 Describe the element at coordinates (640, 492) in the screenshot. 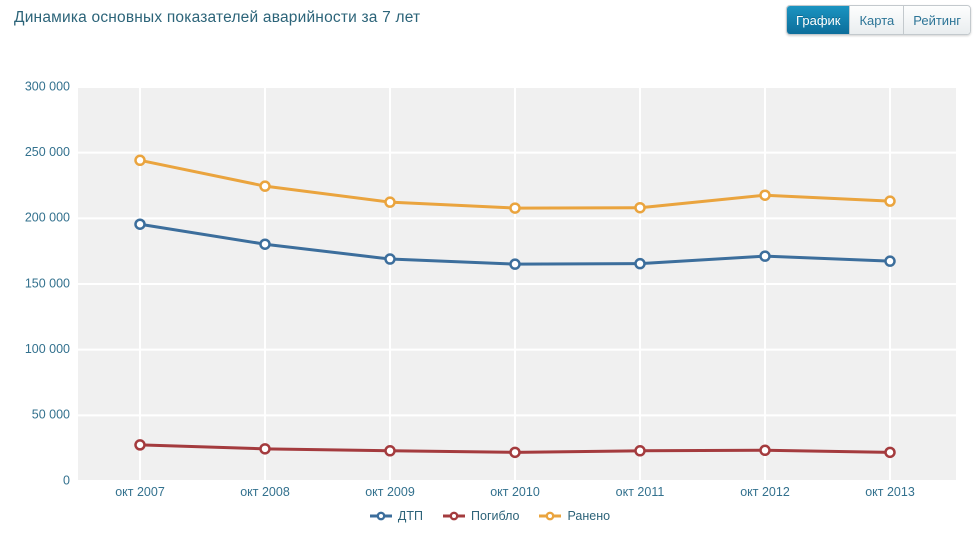

I see `x-axis-tick-label: окт 2011` at that location.